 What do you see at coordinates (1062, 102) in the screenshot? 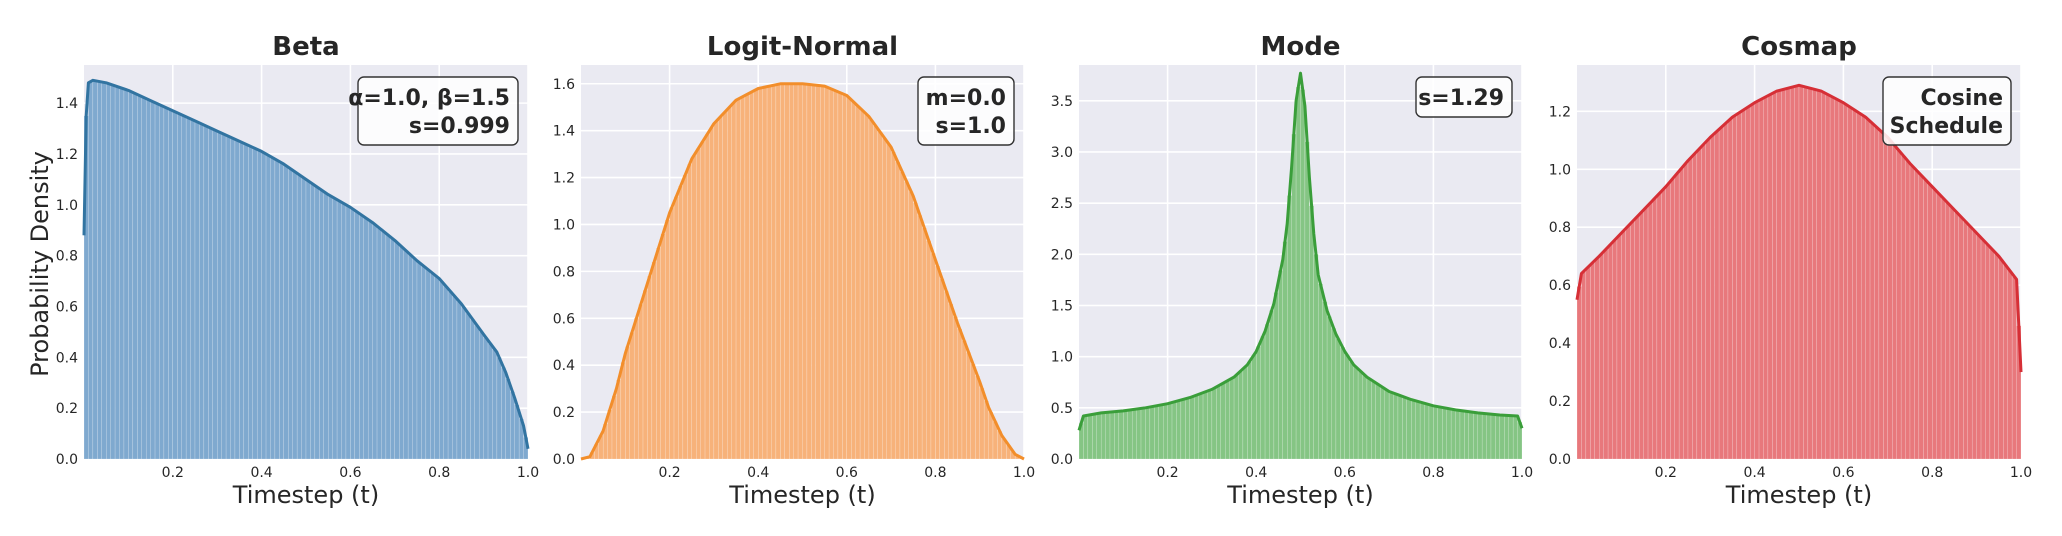
I see `y-tick-label: 3.5` at bounding box center [1062, 102].